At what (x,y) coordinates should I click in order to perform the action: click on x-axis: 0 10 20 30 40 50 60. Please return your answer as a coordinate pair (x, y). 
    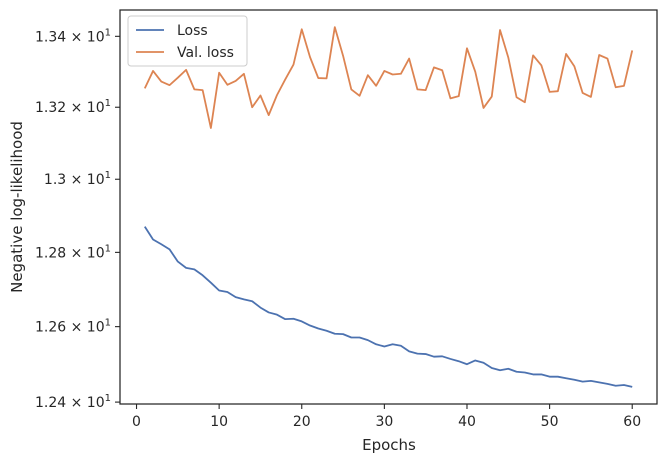
    Looking at the image, I should click on (386, 417).